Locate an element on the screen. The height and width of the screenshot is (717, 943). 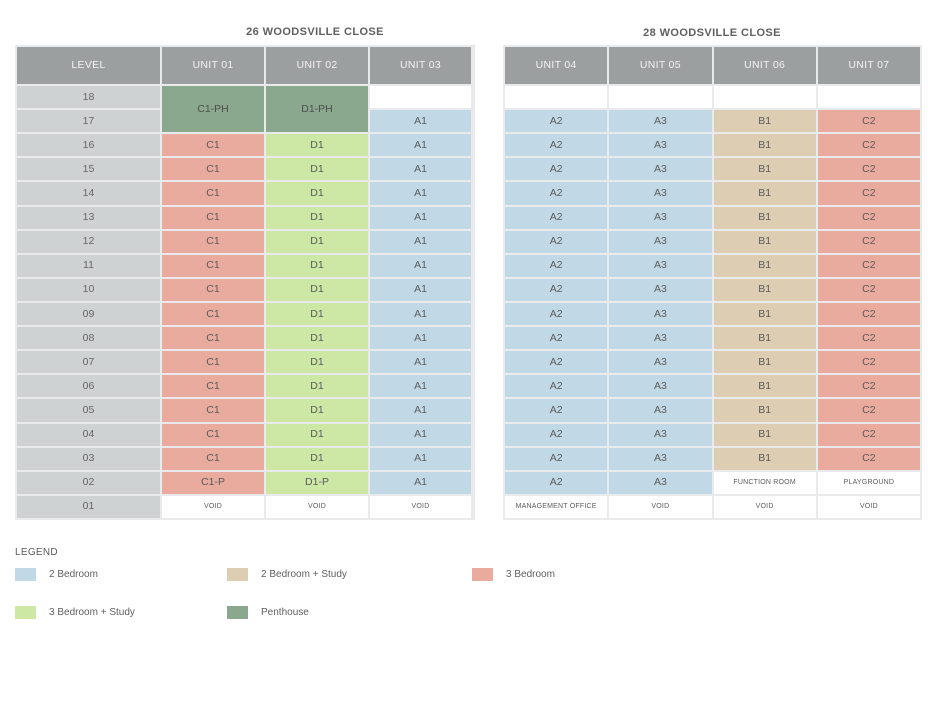
header-level: LEVEL is located at coordinates (88, 65).